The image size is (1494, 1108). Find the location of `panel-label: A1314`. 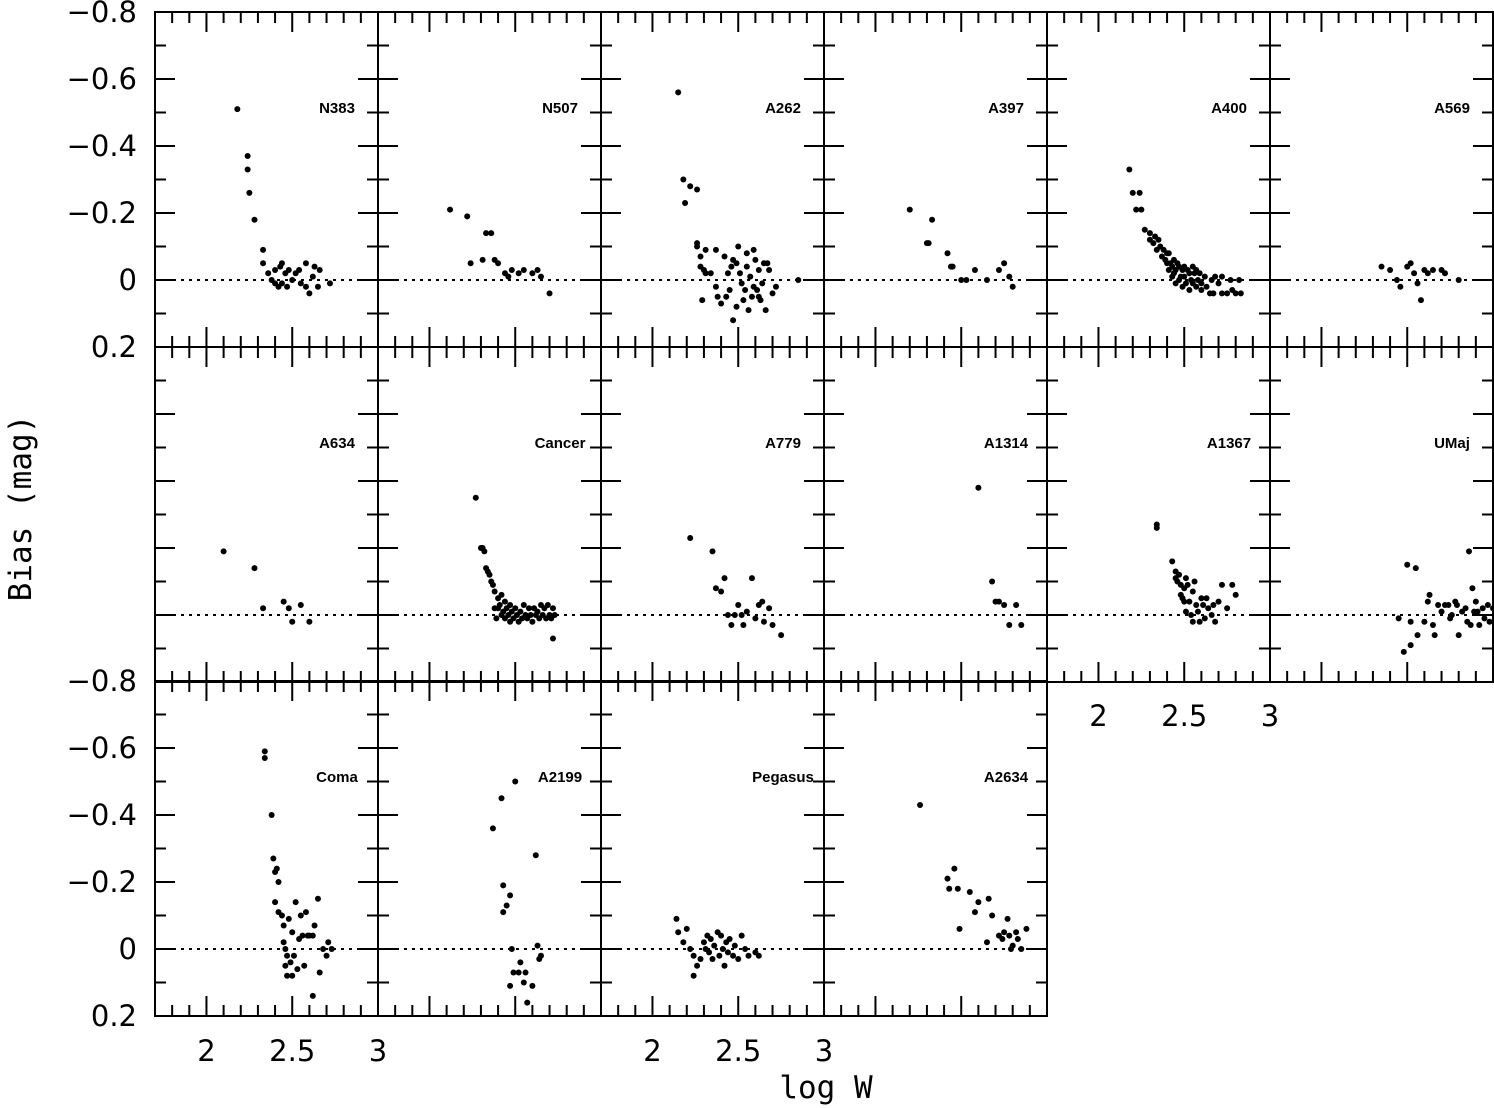

panel-label: A1314 is located at coordinates (1006, 443).